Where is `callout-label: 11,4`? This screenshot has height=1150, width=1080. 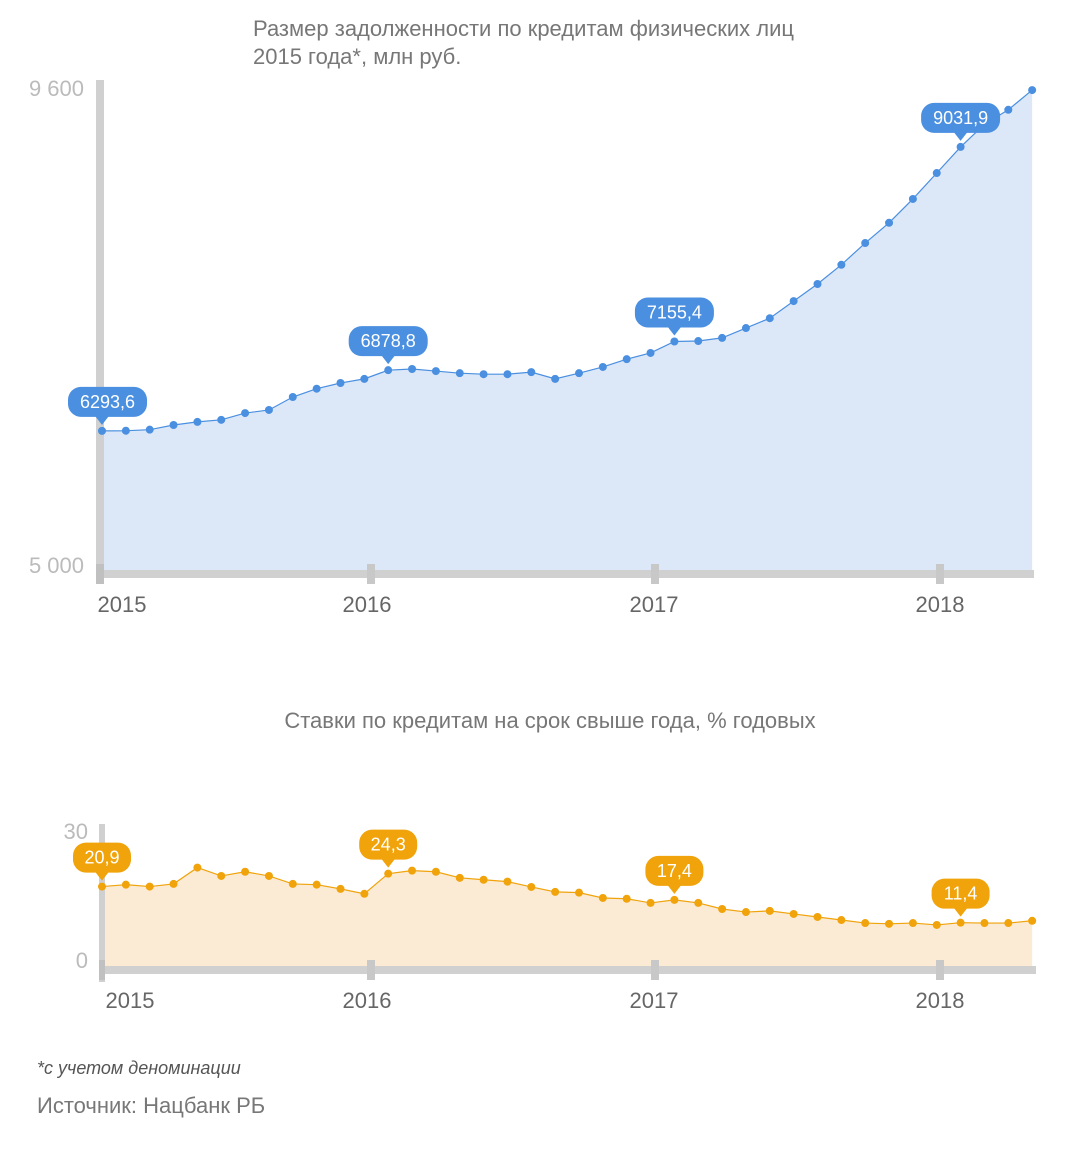 callout-label: 11,4 is located at coordinates (961, 894).